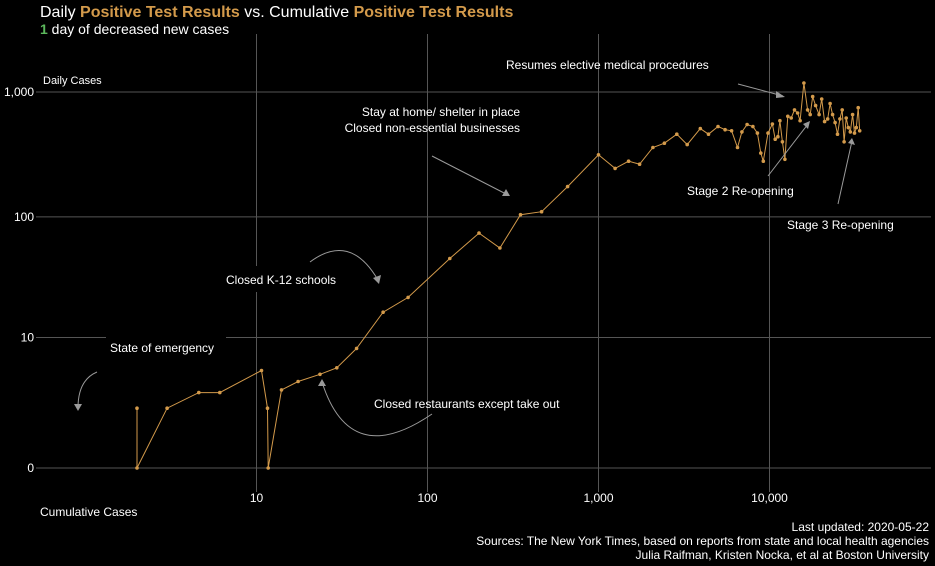 This screenshot has width=935, height=566. I want to click on x-axis-ticks: 10 100 1,000 10,000, so click(519, 498).